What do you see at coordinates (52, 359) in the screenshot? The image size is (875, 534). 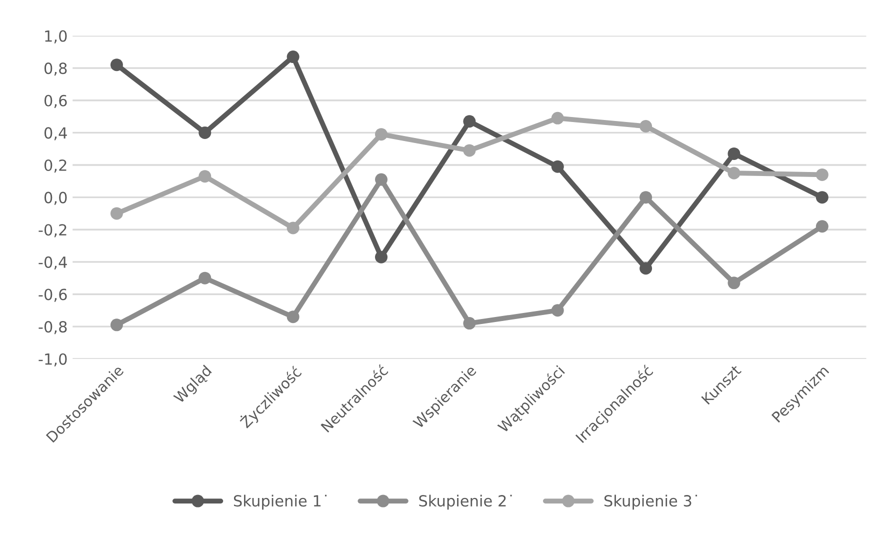 I see `y-tick-label: -1,0` at bounding box center [52, 359].